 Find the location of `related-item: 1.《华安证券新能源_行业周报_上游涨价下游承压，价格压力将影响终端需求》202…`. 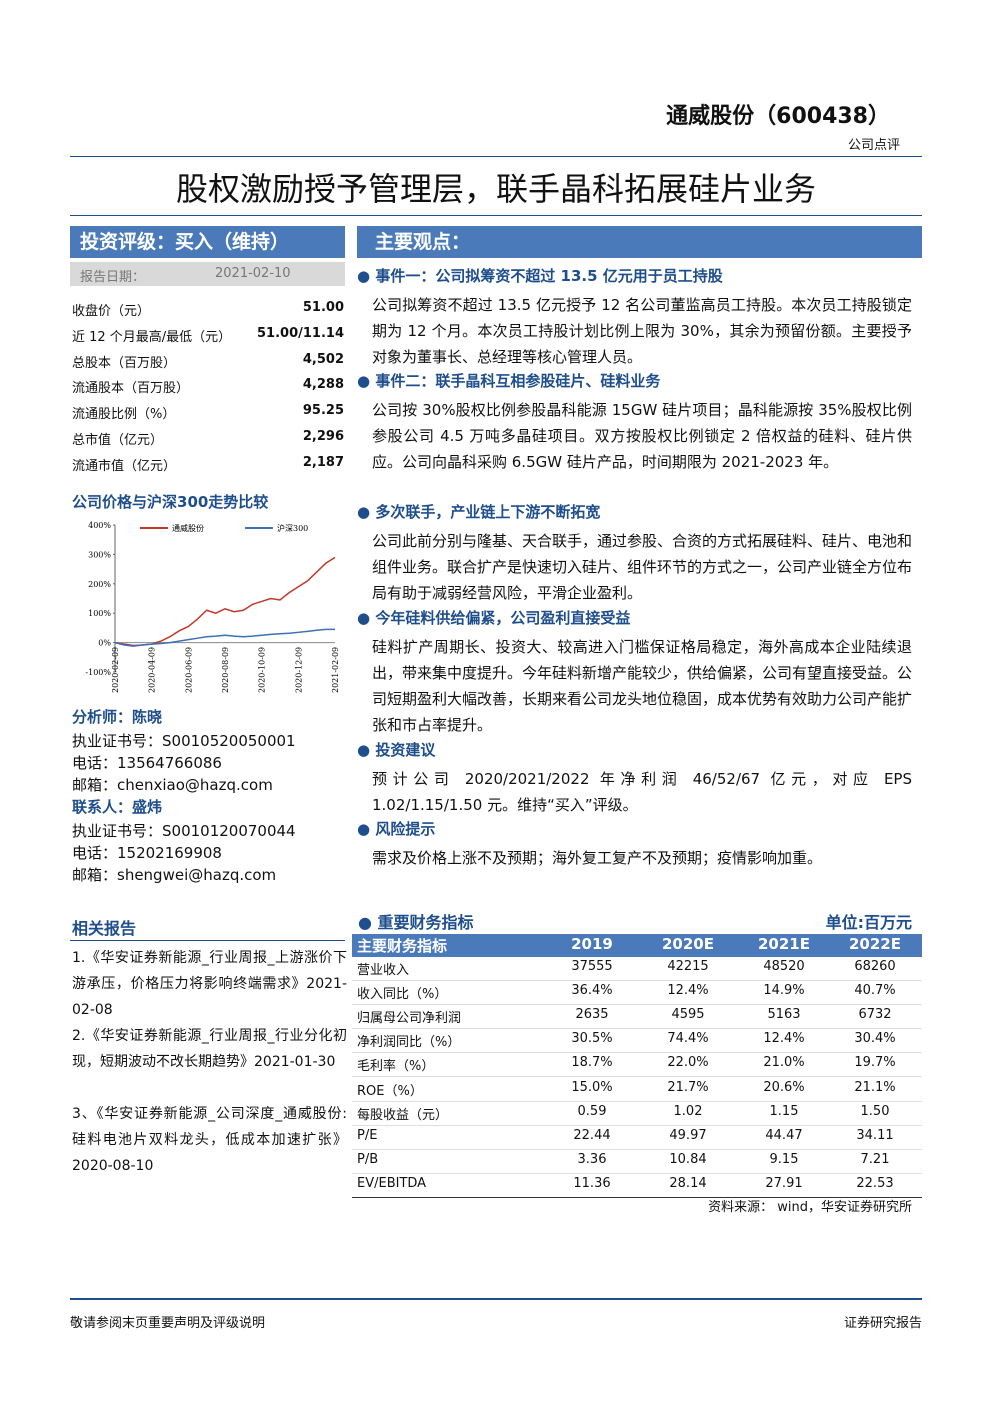

related-item: 1.《华安证券新能源_行业周报_上游涨价下游承压，价格压力将影响终端需求》202… is located at coordinates (209, 984).